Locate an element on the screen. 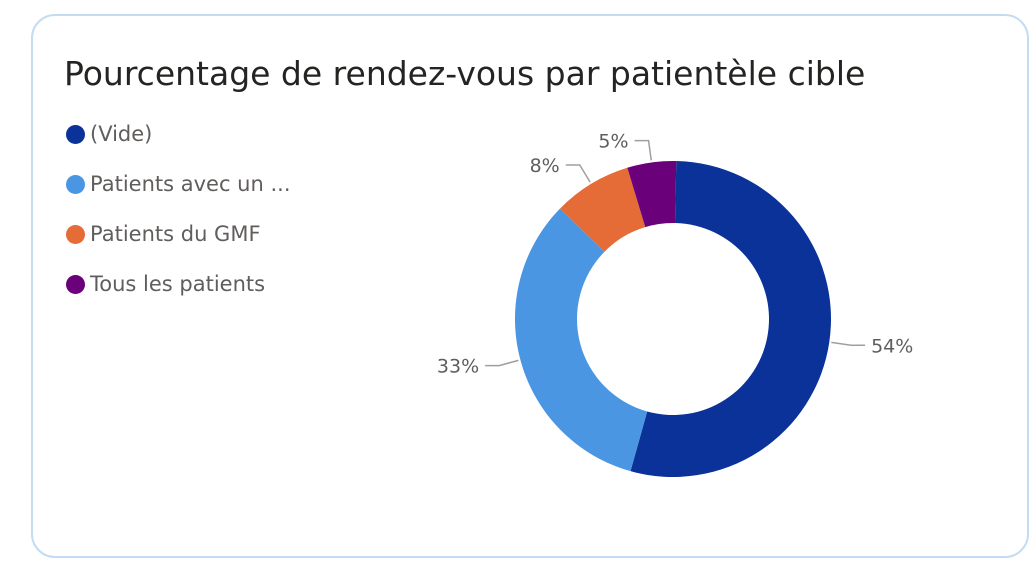 This screenshot has height=574, width=1034. data-label-patients-avec-un: 33% is located at coordinates (458, 367).